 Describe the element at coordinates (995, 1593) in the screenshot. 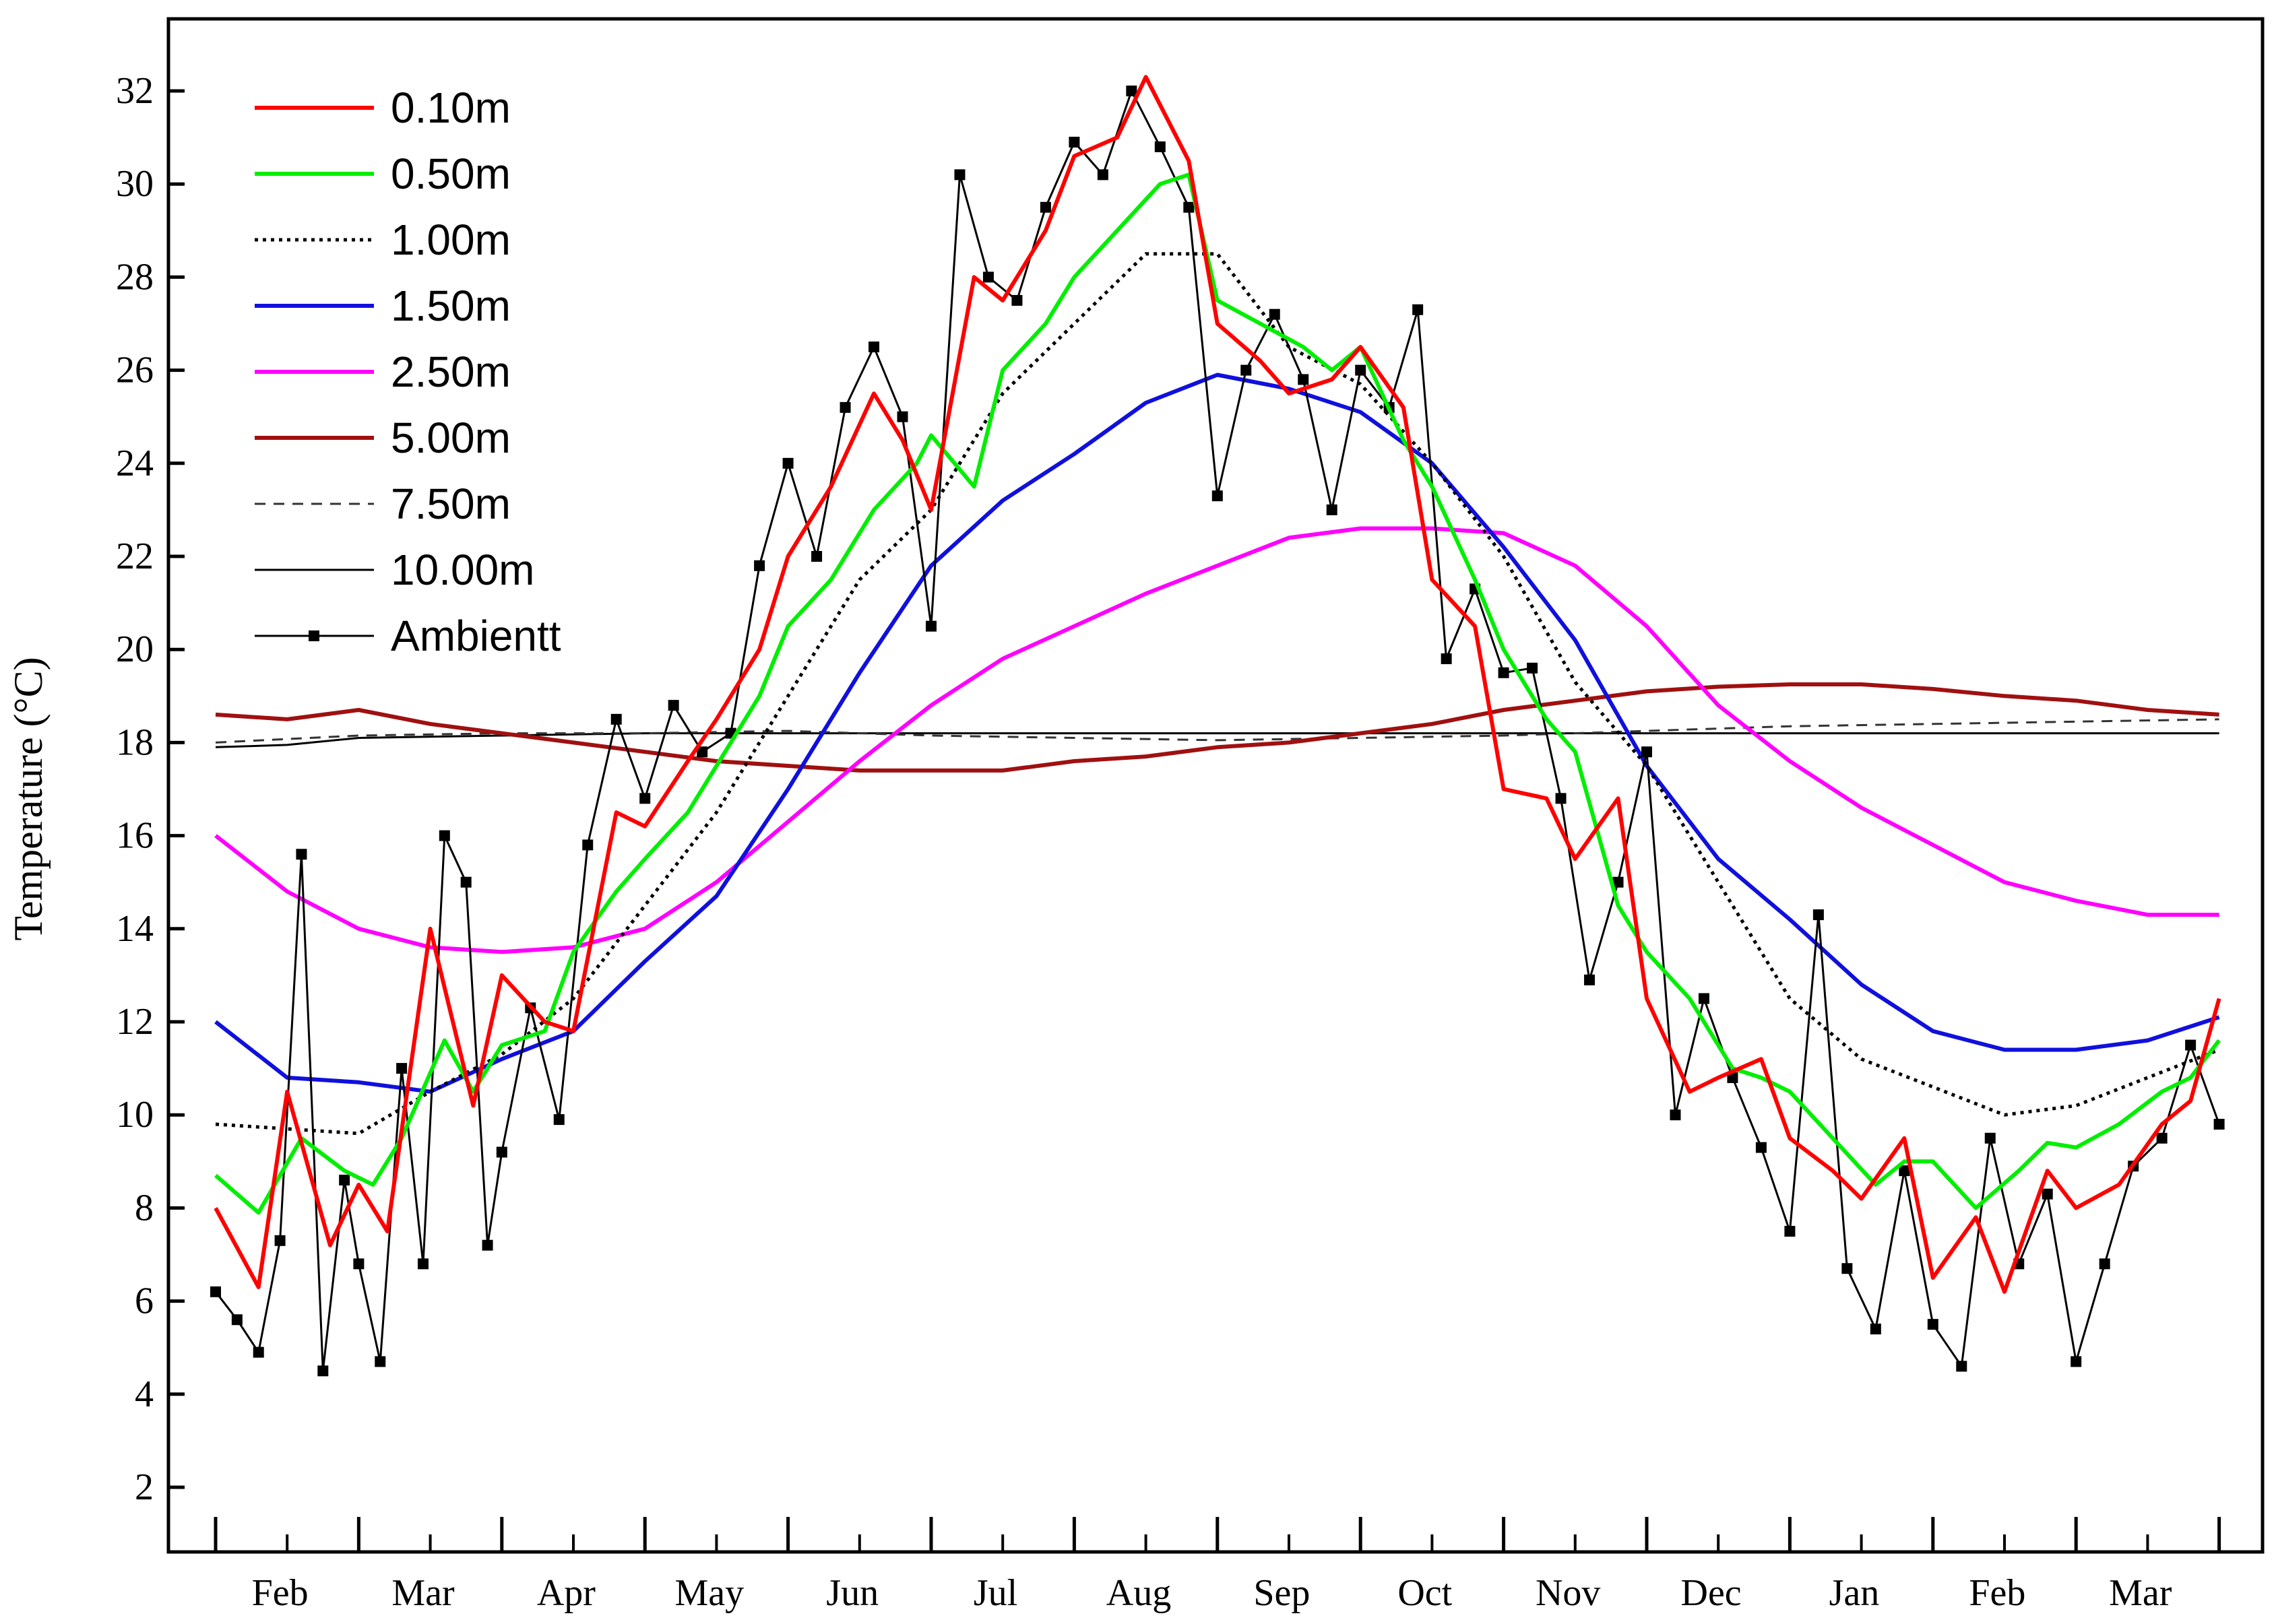

I see `x-tick-label: Jul` at that location.